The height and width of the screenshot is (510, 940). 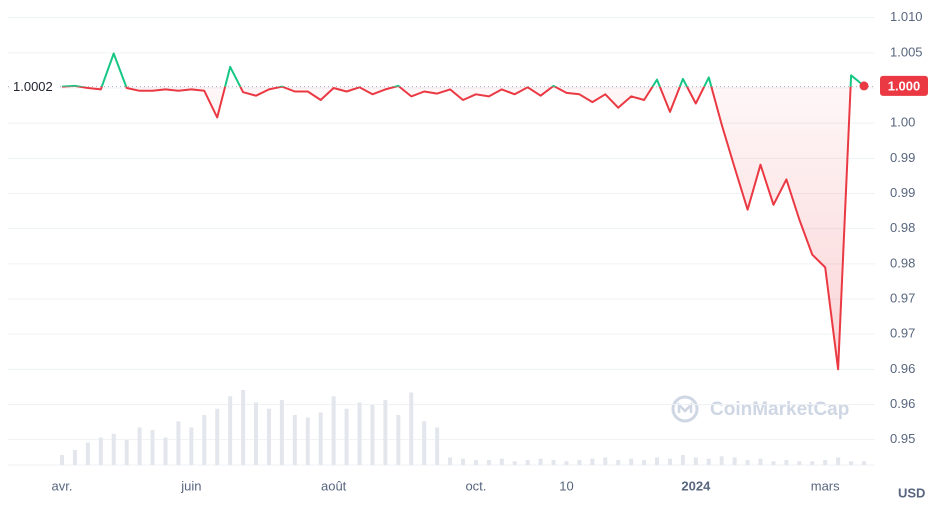 What do you see at coordinates (190, 485) in the screenshot?
I see `x-tick-label: juin` at bounding box center [190, 485].